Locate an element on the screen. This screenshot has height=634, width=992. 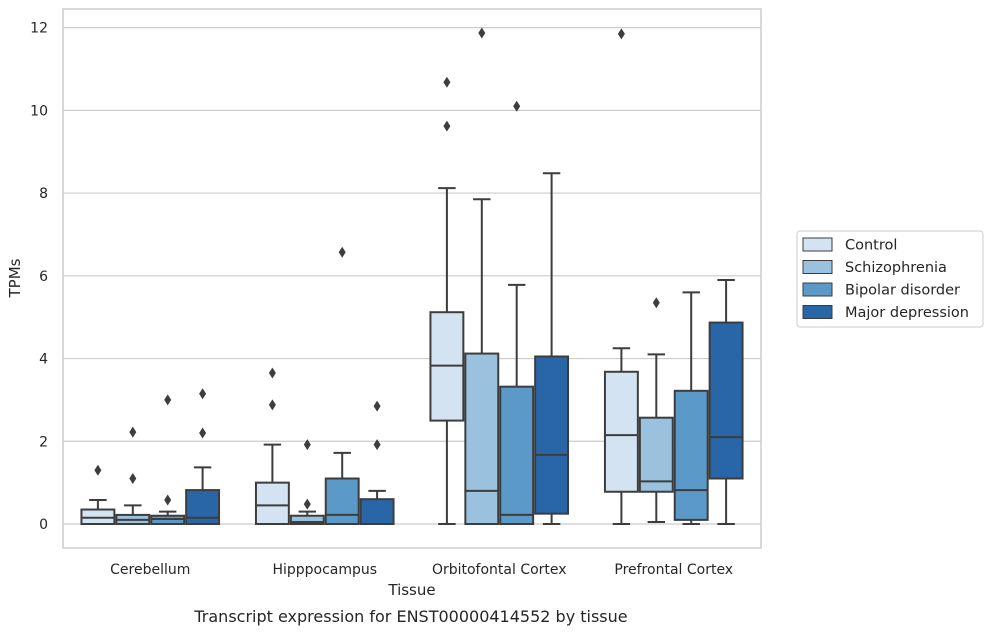
y-tick-label: 4 is located at coordinates (43, 360).